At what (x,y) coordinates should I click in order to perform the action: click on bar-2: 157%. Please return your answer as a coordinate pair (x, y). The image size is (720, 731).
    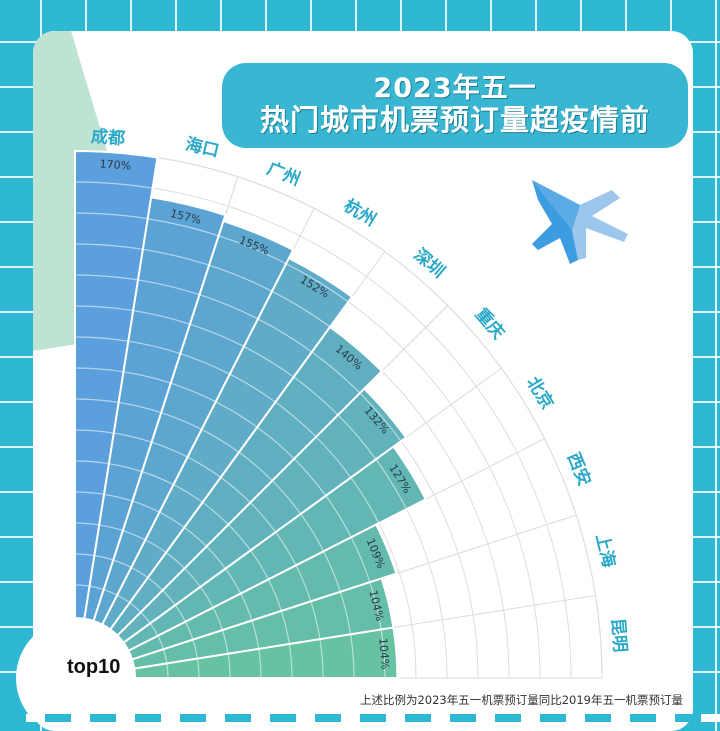
    Looking at the image, I should click on (155, 409).